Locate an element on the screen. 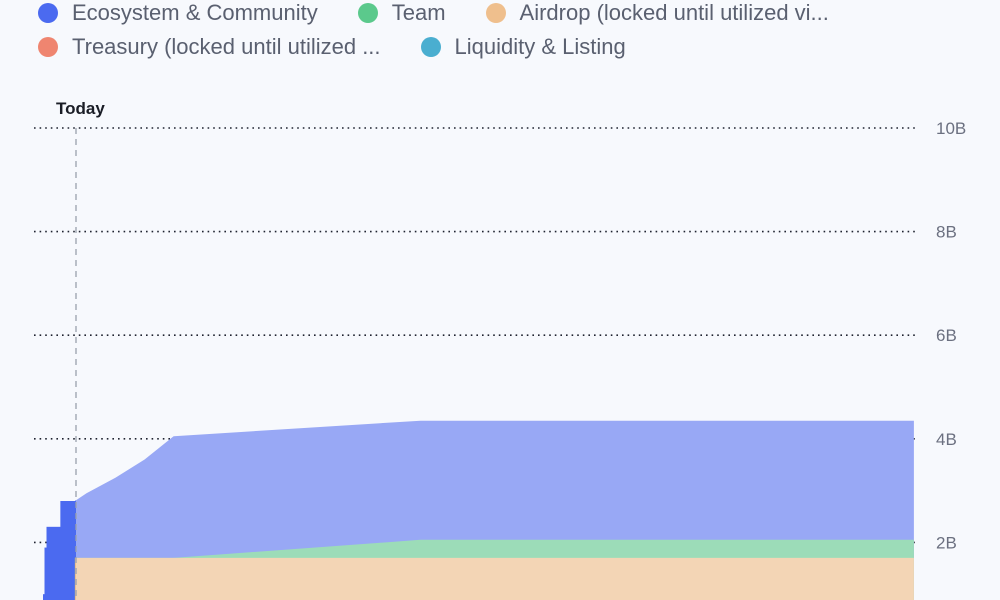 The width and height of the screenshot is (1000, 600). legend-dot-treasury is located at coordinates (48, 47).